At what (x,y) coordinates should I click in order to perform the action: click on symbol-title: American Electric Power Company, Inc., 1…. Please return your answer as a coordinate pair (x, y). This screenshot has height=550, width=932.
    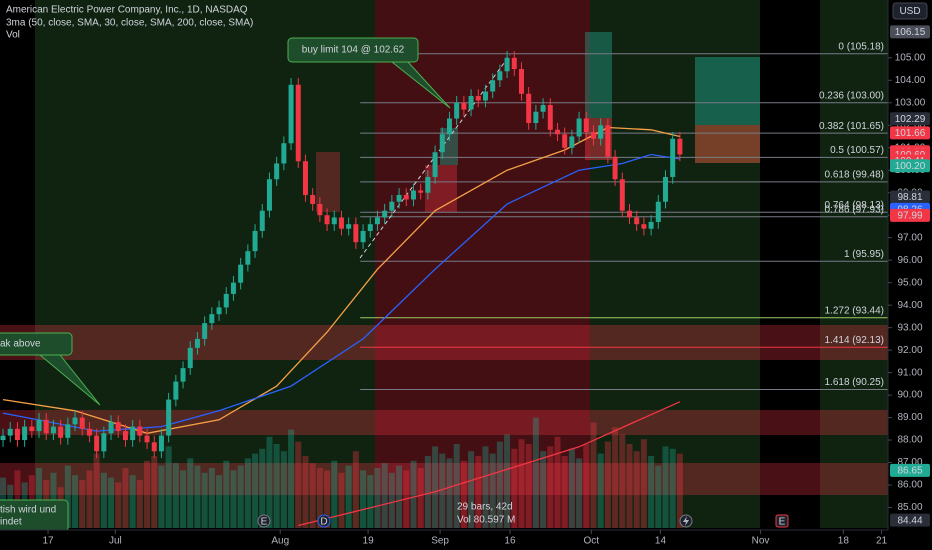
    Looking at the image, I should click on (127, 10).